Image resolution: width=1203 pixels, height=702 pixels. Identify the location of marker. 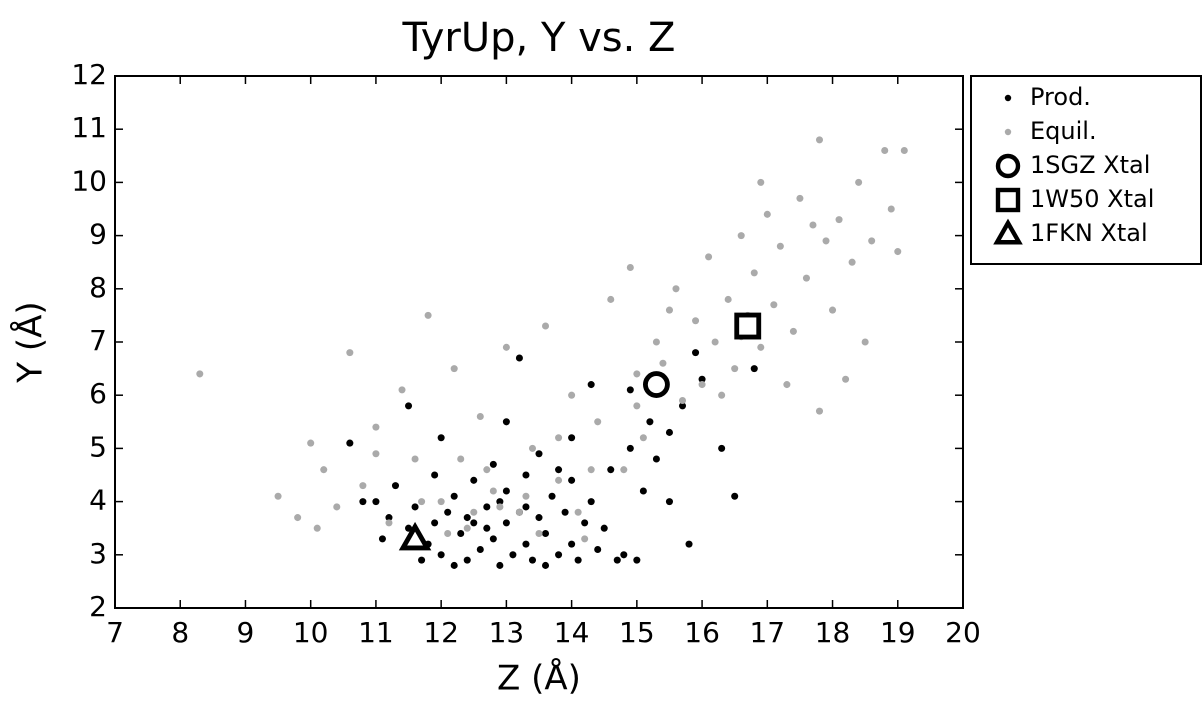
(656, 384).